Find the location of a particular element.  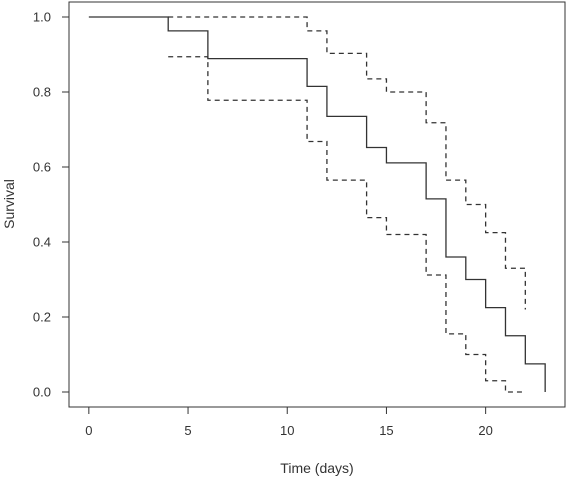

x-tick-label: 20 is located at coordinates (485, 430).